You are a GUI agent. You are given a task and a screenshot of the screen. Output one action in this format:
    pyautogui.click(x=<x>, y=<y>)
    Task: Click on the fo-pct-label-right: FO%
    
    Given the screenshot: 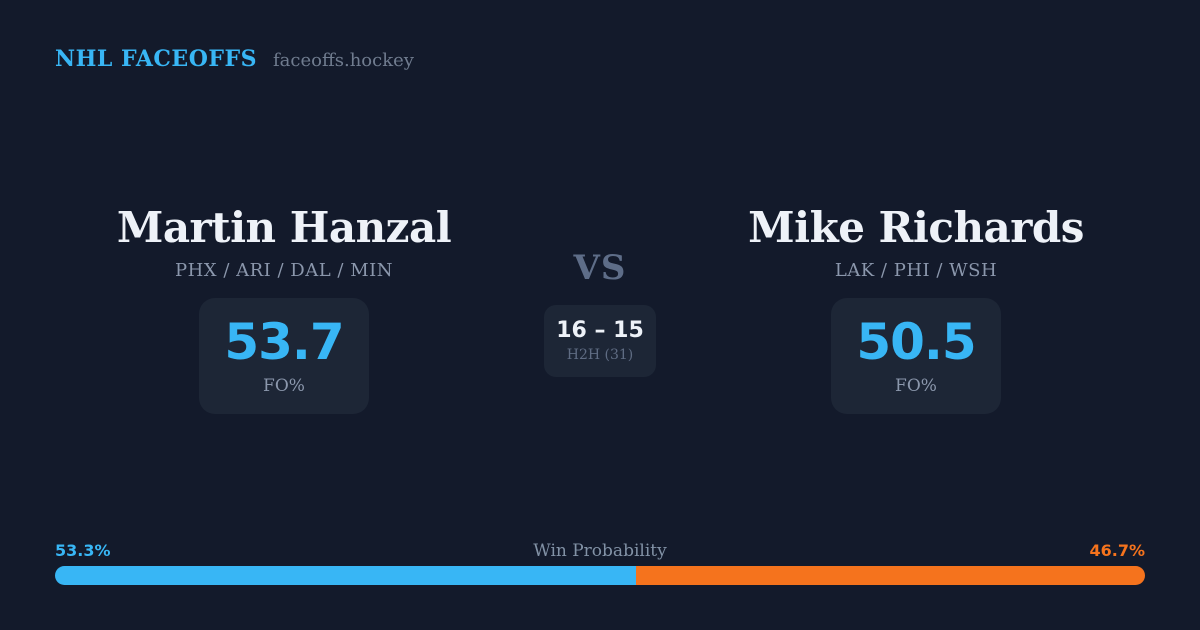 What is the action you would take?
    pyautogui.click(x=916, y=385)
    